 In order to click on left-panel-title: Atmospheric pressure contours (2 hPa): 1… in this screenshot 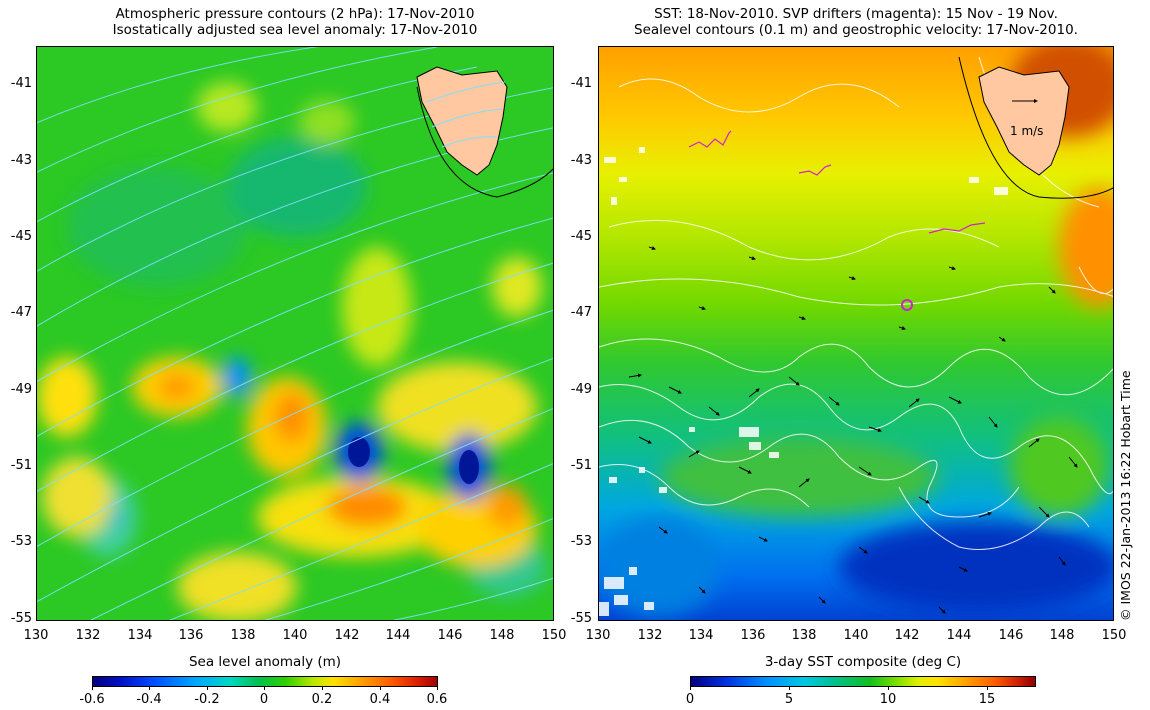, I will do `click(295, 22)`.